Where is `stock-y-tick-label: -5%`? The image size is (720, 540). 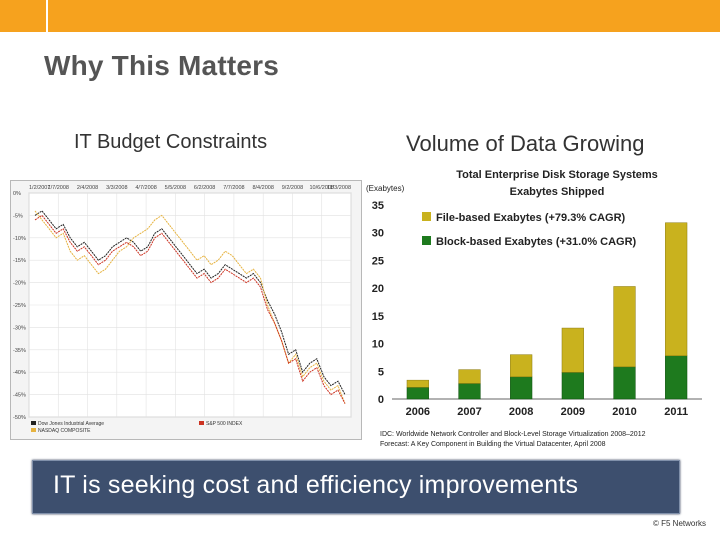 stock-y-tick-label: -5% is located at coordinates (18, 216).